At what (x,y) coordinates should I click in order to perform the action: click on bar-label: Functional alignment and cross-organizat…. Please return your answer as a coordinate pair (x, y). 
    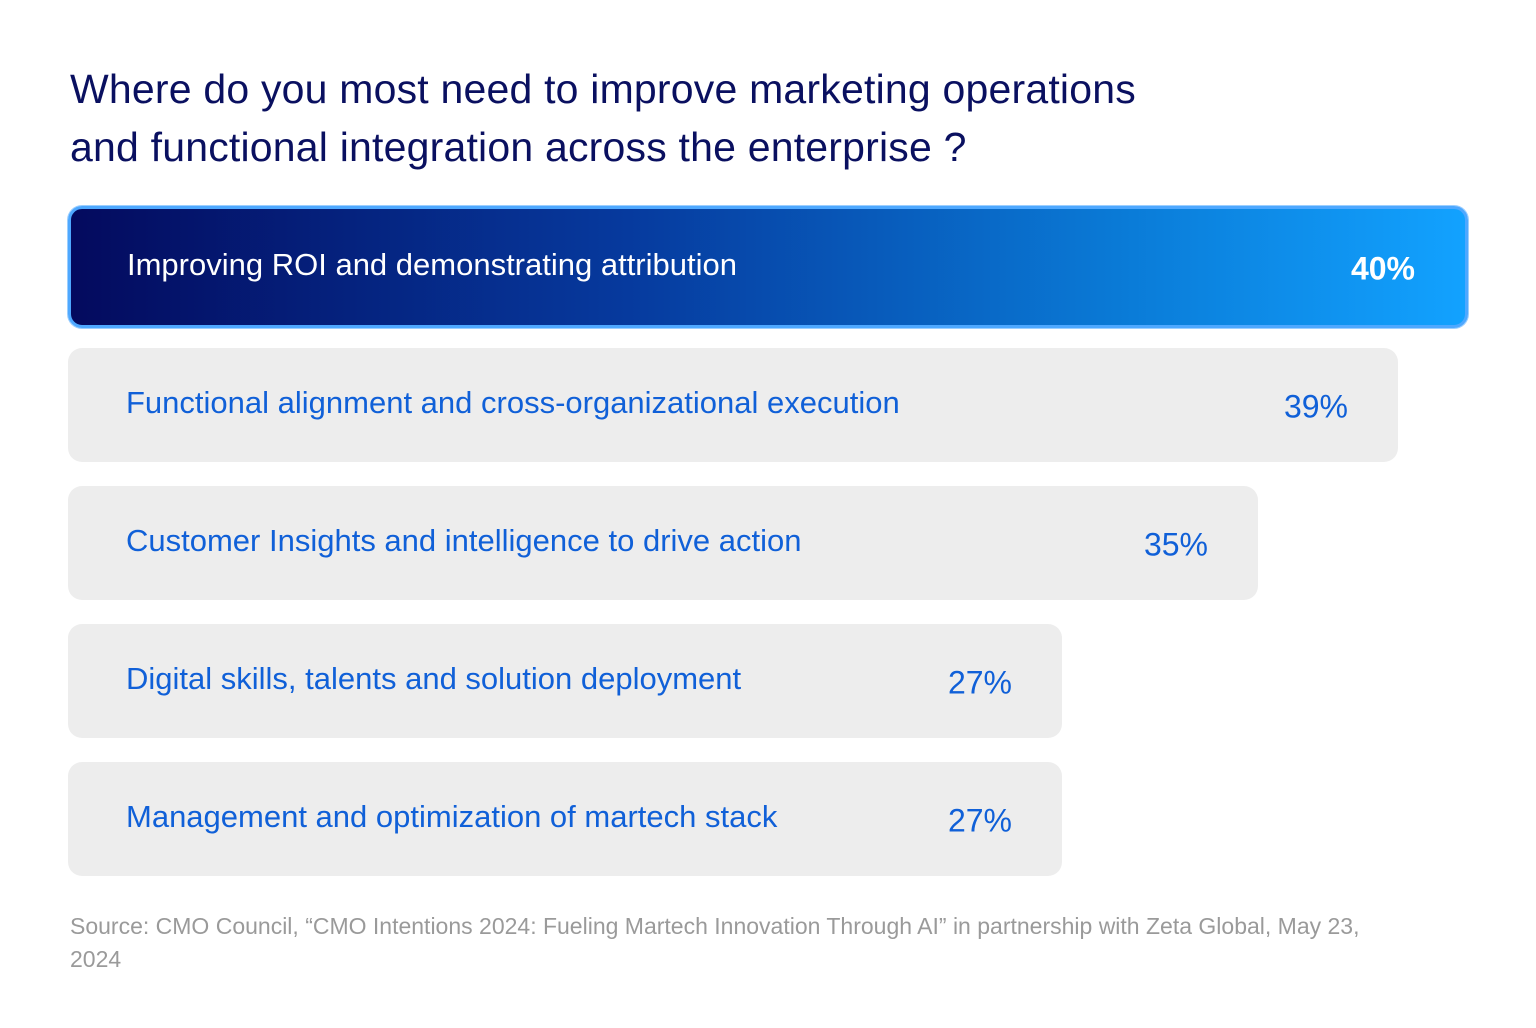
    Looking at the image, I should click on (513, 403).